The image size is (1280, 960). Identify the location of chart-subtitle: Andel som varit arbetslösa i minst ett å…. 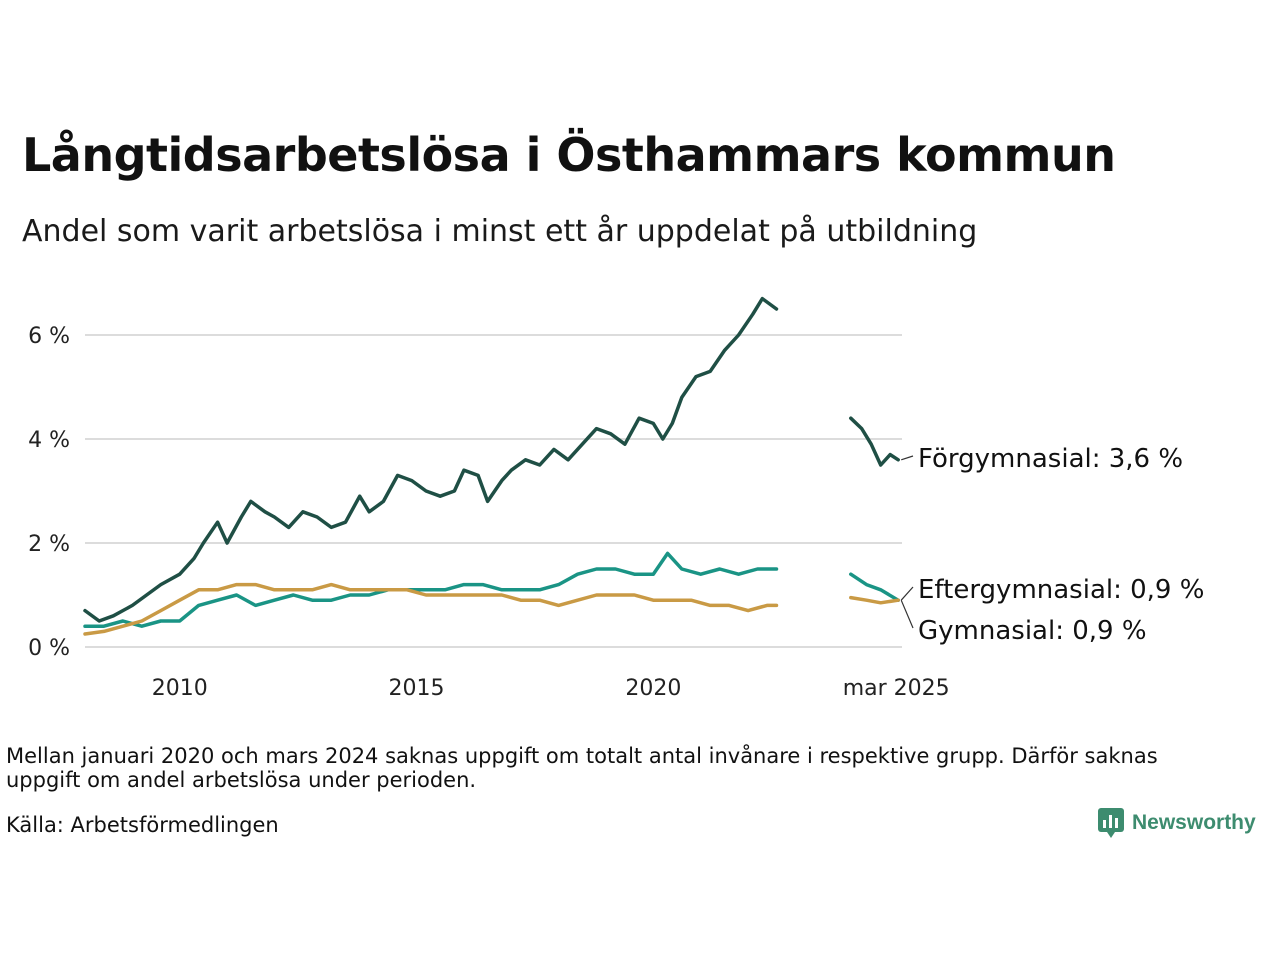
(500, 231).